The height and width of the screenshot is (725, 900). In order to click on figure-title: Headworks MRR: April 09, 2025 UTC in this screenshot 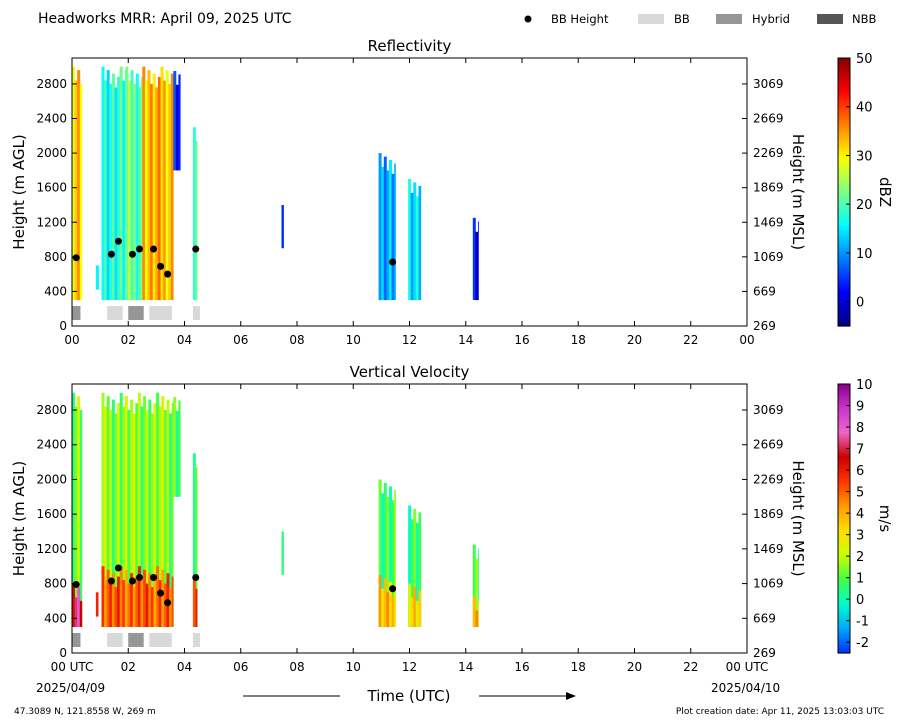, I will do `click(165, 19)`.